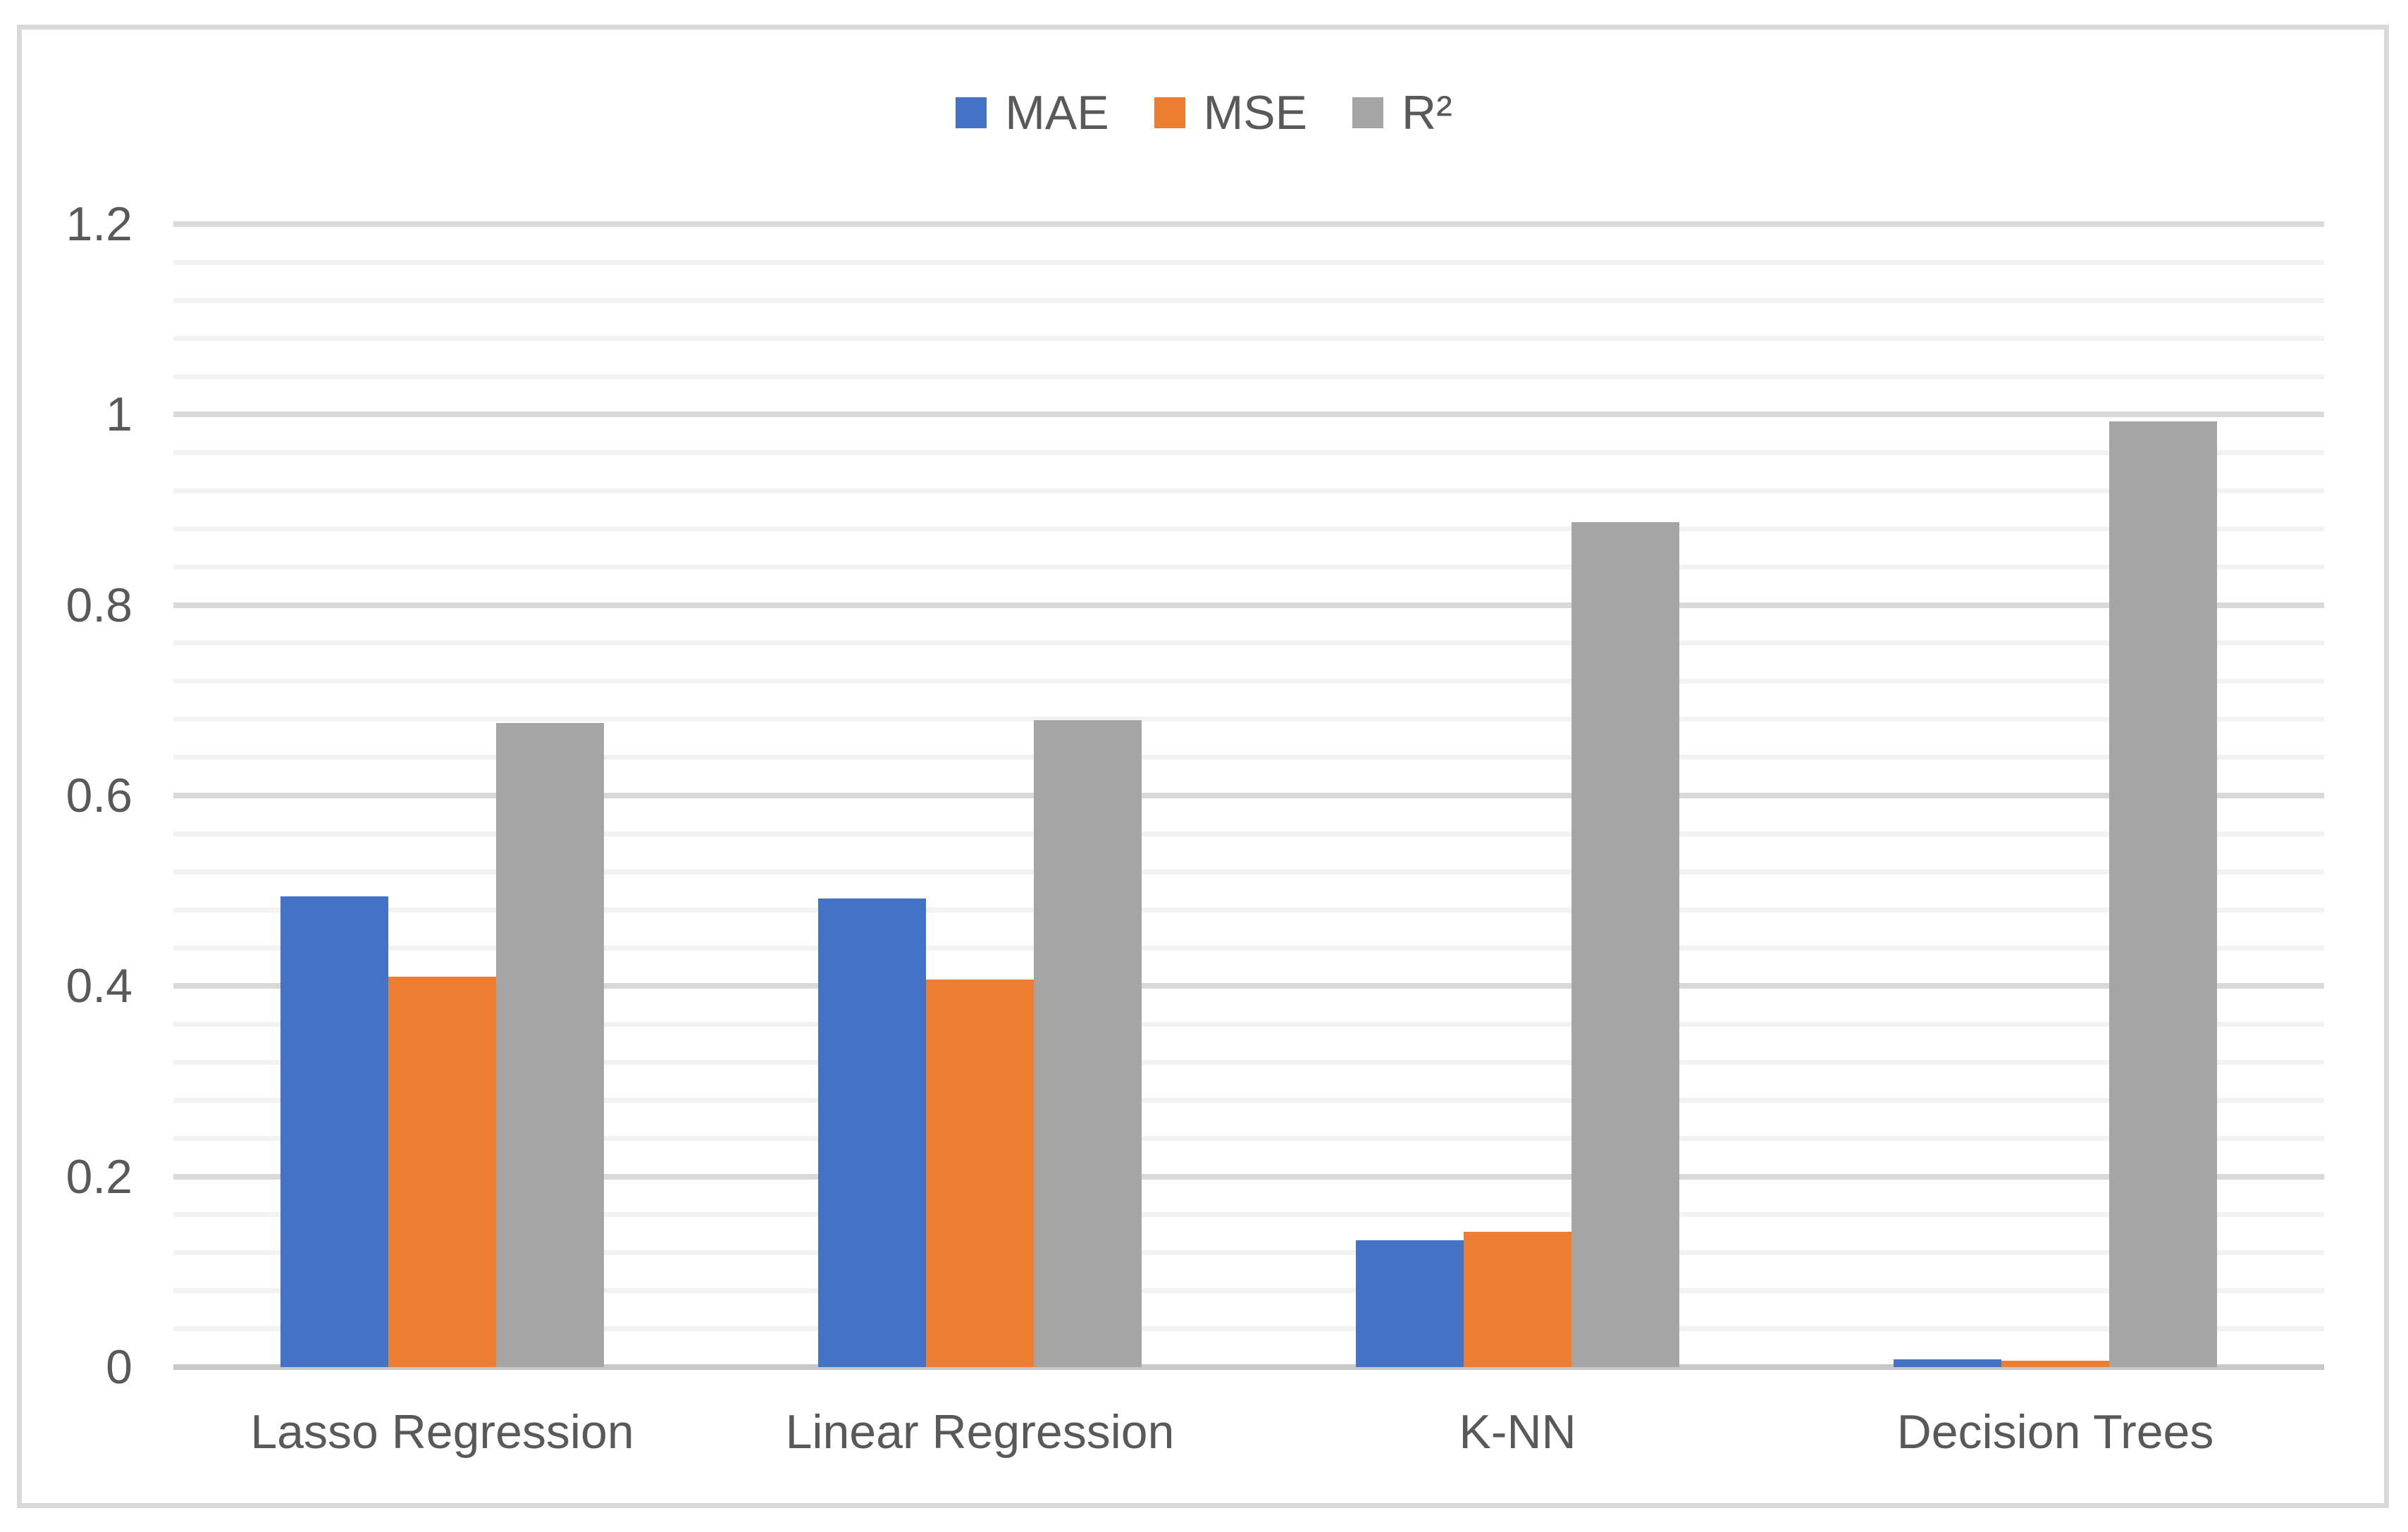  Describe the element at coordinates (872, 1132) in the screenshot. I see `bar-mae-linear-regression` at that location.